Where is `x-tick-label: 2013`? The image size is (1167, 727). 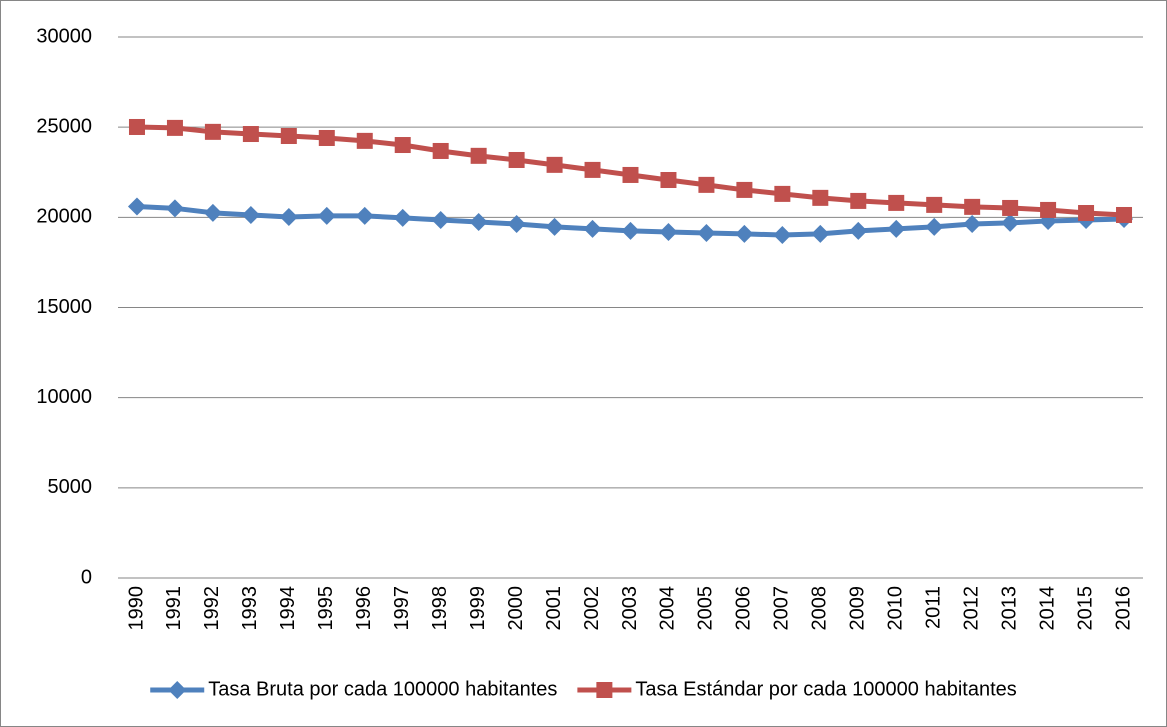
x-tick-label: 2013 is located at coordinates (1009, 608).